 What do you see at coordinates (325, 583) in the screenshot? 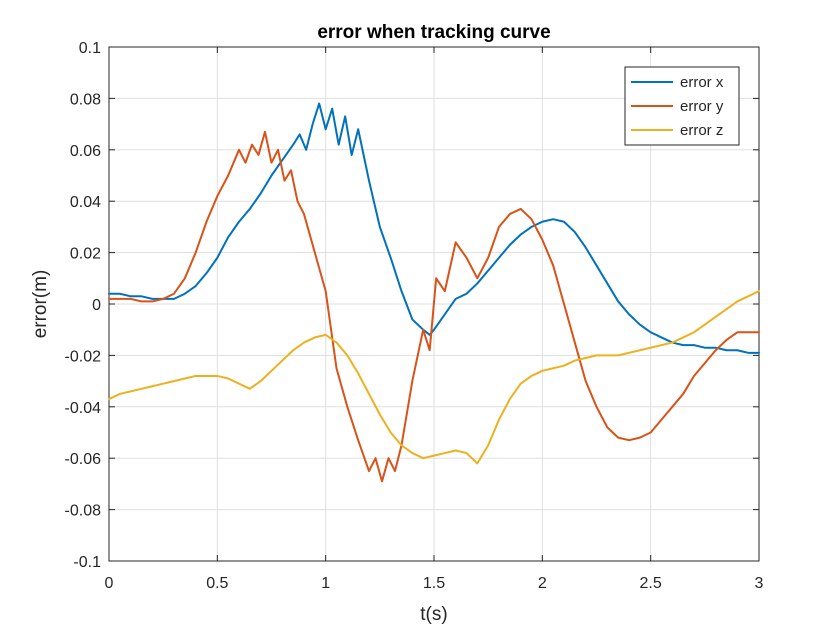
I see `x-tick-label: 1` at bounding box center [325, 583].